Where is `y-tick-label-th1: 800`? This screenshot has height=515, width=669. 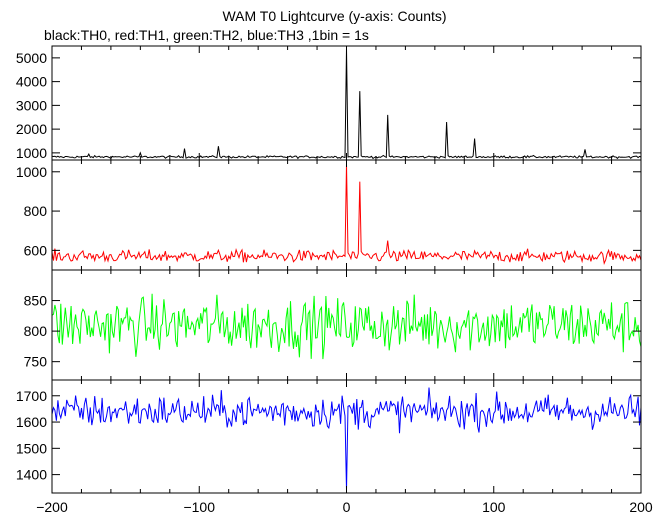
y-tick-label-th1: 800 is located at coordinates (36, 211).